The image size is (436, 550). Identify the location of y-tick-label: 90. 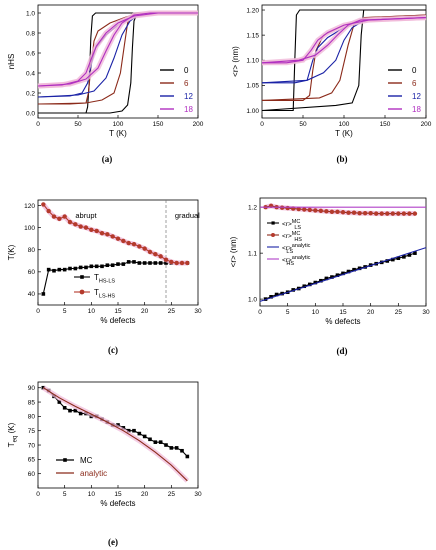
(32, 388).